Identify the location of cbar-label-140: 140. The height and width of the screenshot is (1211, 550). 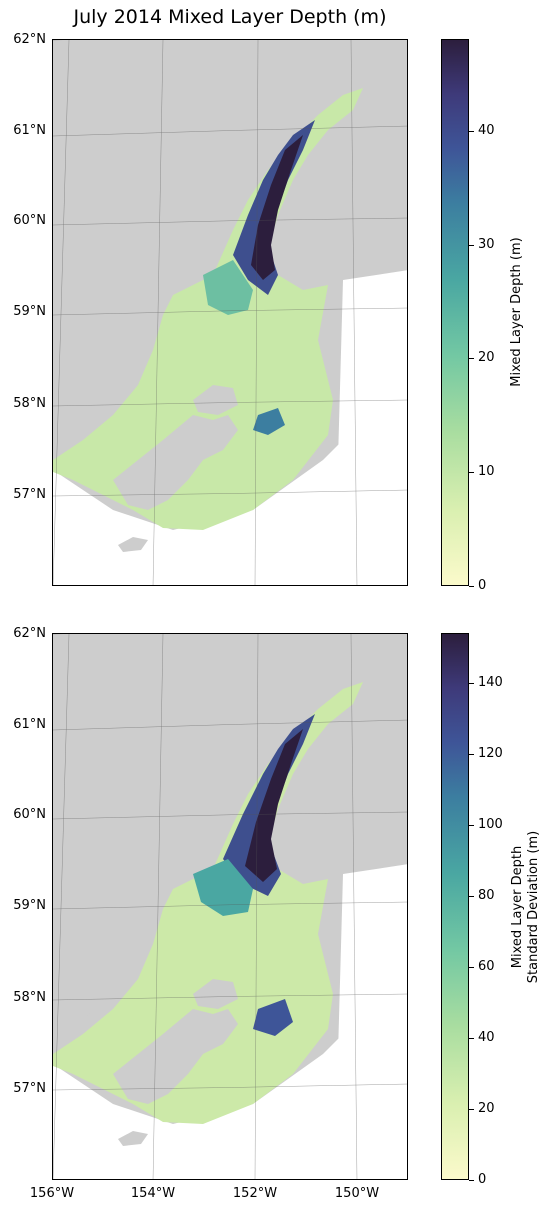
(490, 682).